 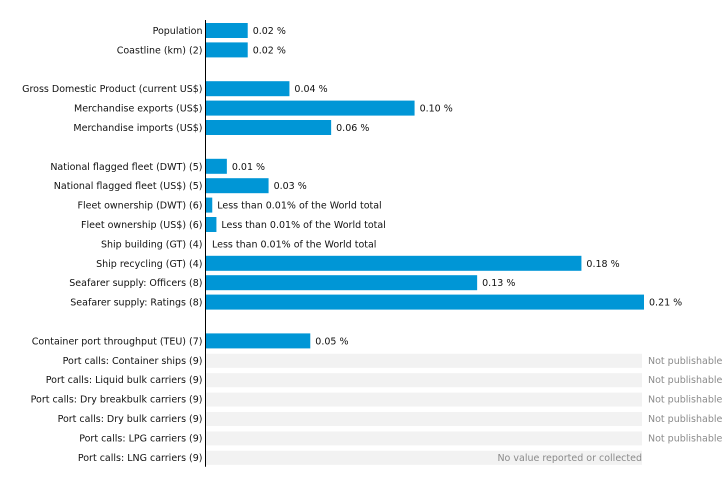 What do you see at coordinates (248, 167) in the screenshot?
I see `value-label: 0.01 %` at bounding box center [248, 167].